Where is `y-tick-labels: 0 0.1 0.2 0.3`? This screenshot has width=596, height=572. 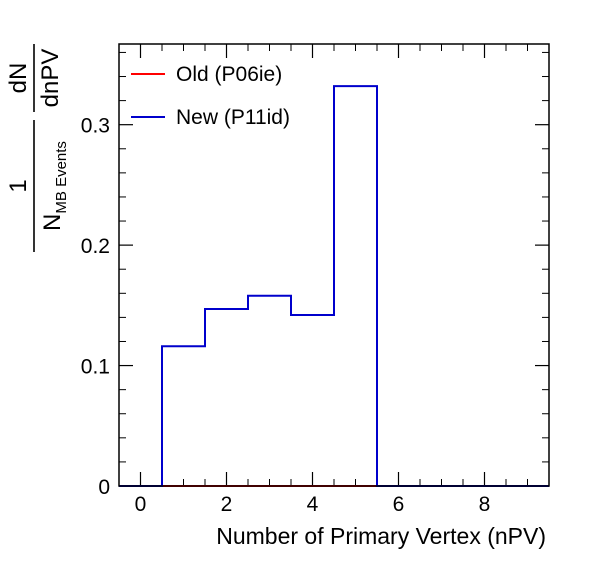 y-tick-labels: 0 0.1 0.2 0.3 is located at coordinates (95, 307).